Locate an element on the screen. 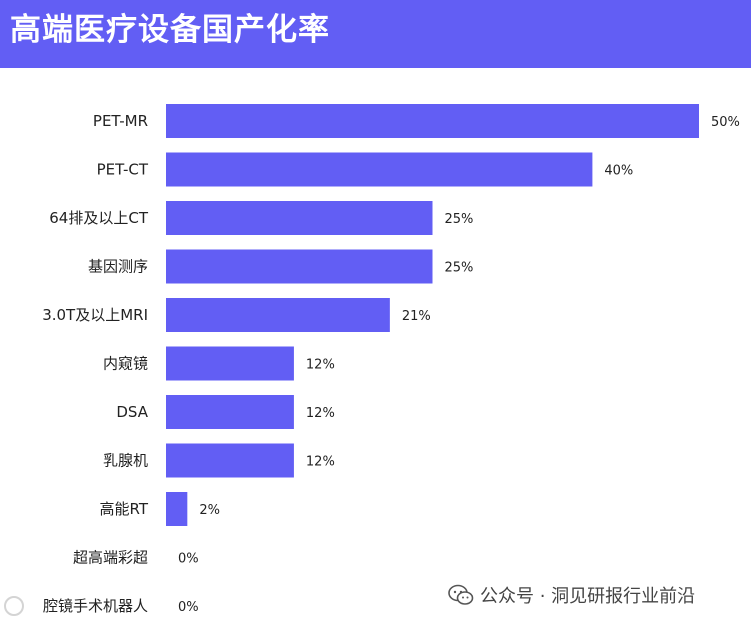  corner-logo is located at coordinates (14, 606).